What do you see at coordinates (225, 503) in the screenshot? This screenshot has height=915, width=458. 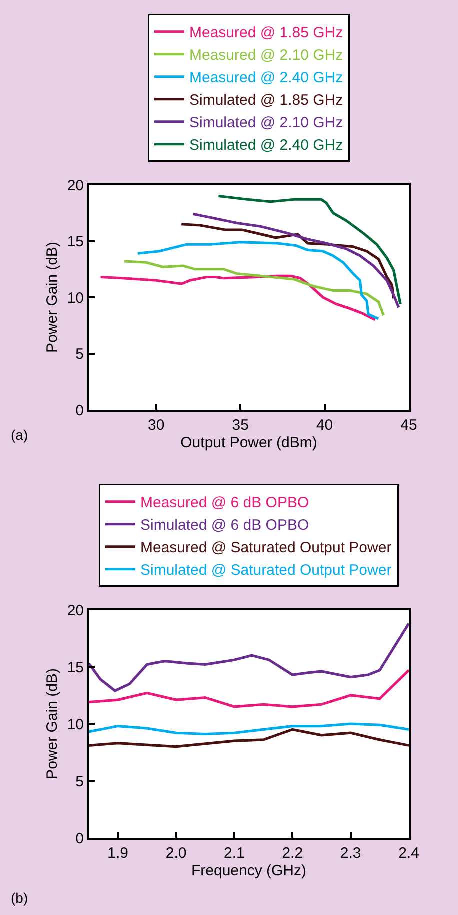 I see `legend-label: Measured @ 6 dB OPBO` at bounding box center [225, 503].